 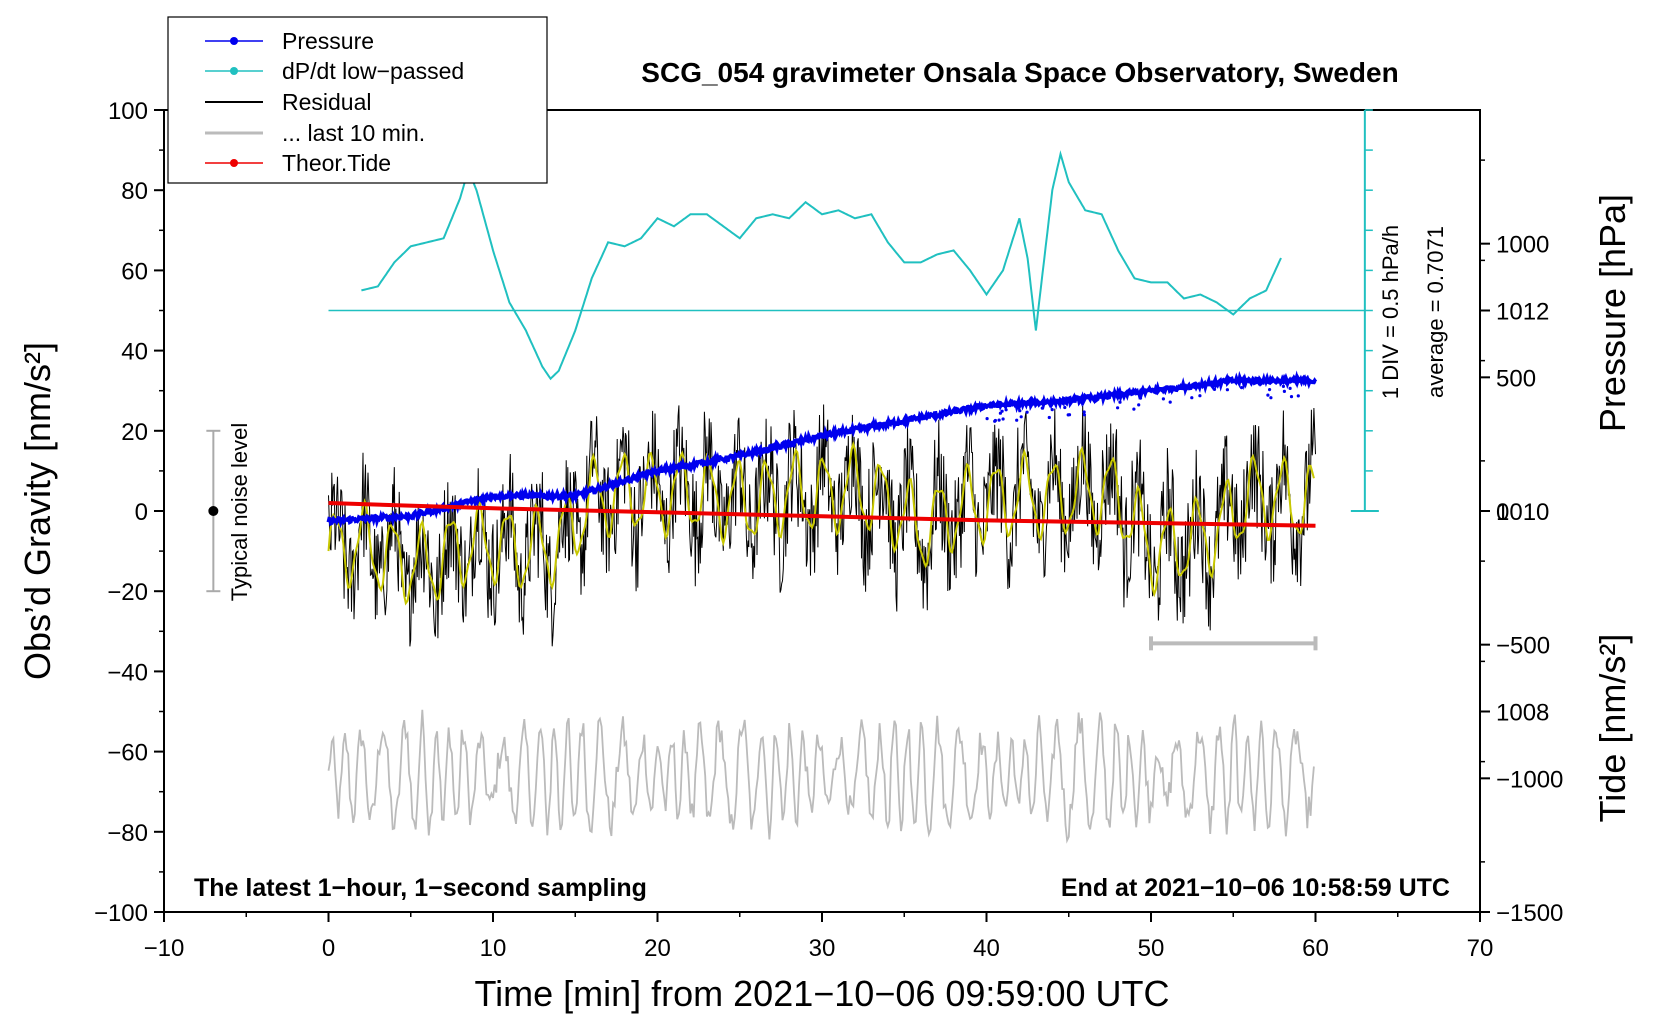 What do you see at coordinates (134, 271) in the screenshot?
I see `y-tick-label: 60` at bounding box center [134, 271].